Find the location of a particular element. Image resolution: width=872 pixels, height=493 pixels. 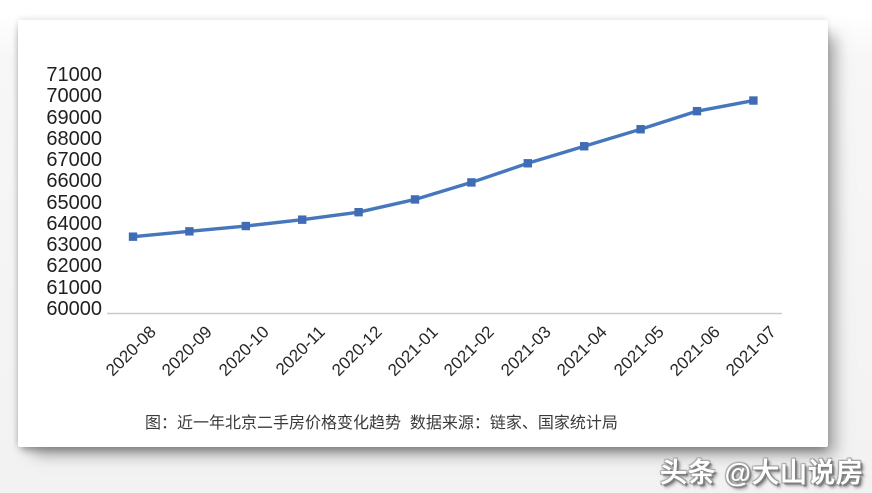

y-axis-label: 66000 is located at coordinates (74, 181).